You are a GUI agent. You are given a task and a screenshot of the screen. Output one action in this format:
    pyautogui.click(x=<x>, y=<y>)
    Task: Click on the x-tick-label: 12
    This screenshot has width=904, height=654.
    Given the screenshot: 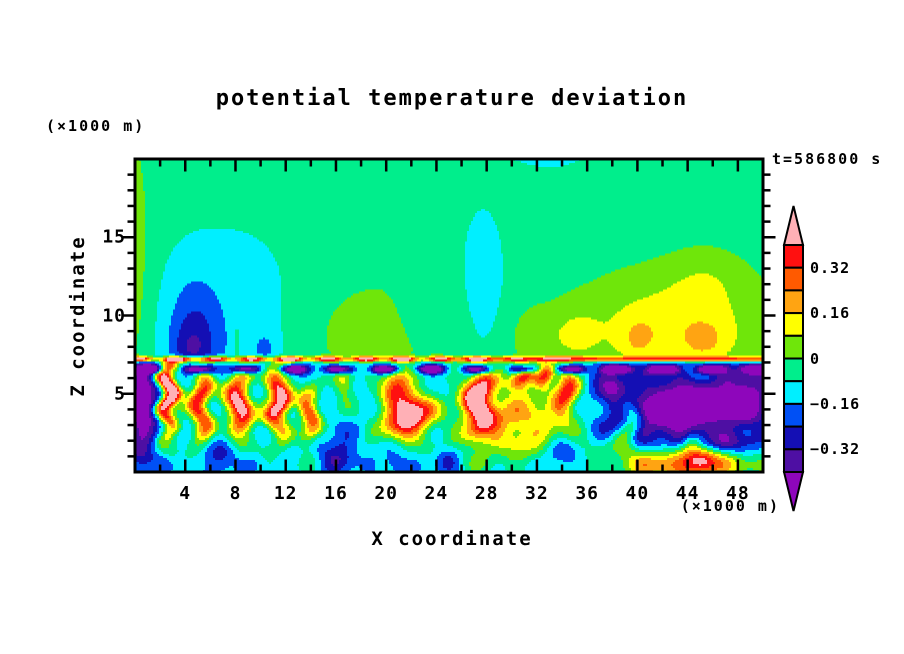 What is the action you would take?
    pyautogui.click(x=285, y=493)
    